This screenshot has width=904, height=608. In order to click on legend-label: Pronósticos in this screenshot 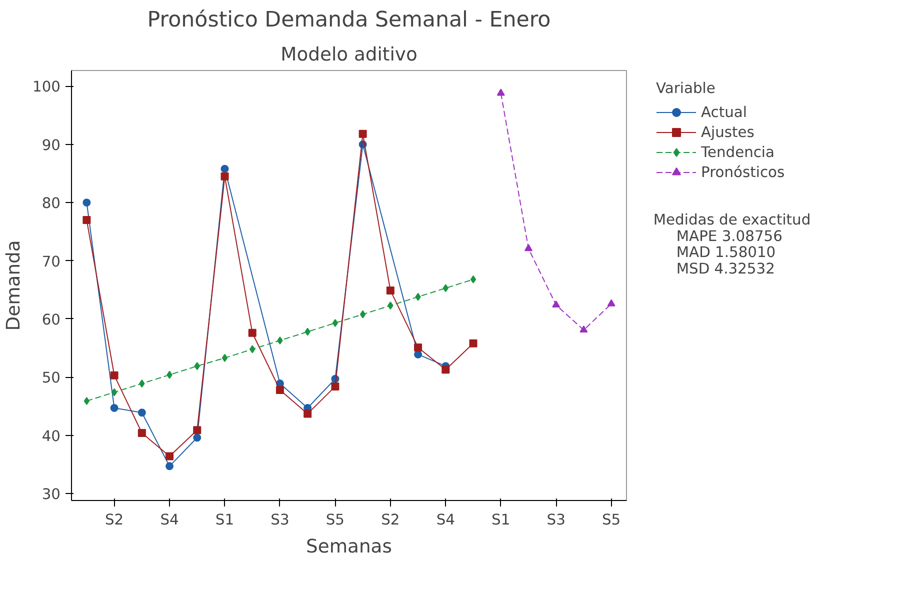, I will do `click(743, 172)`.